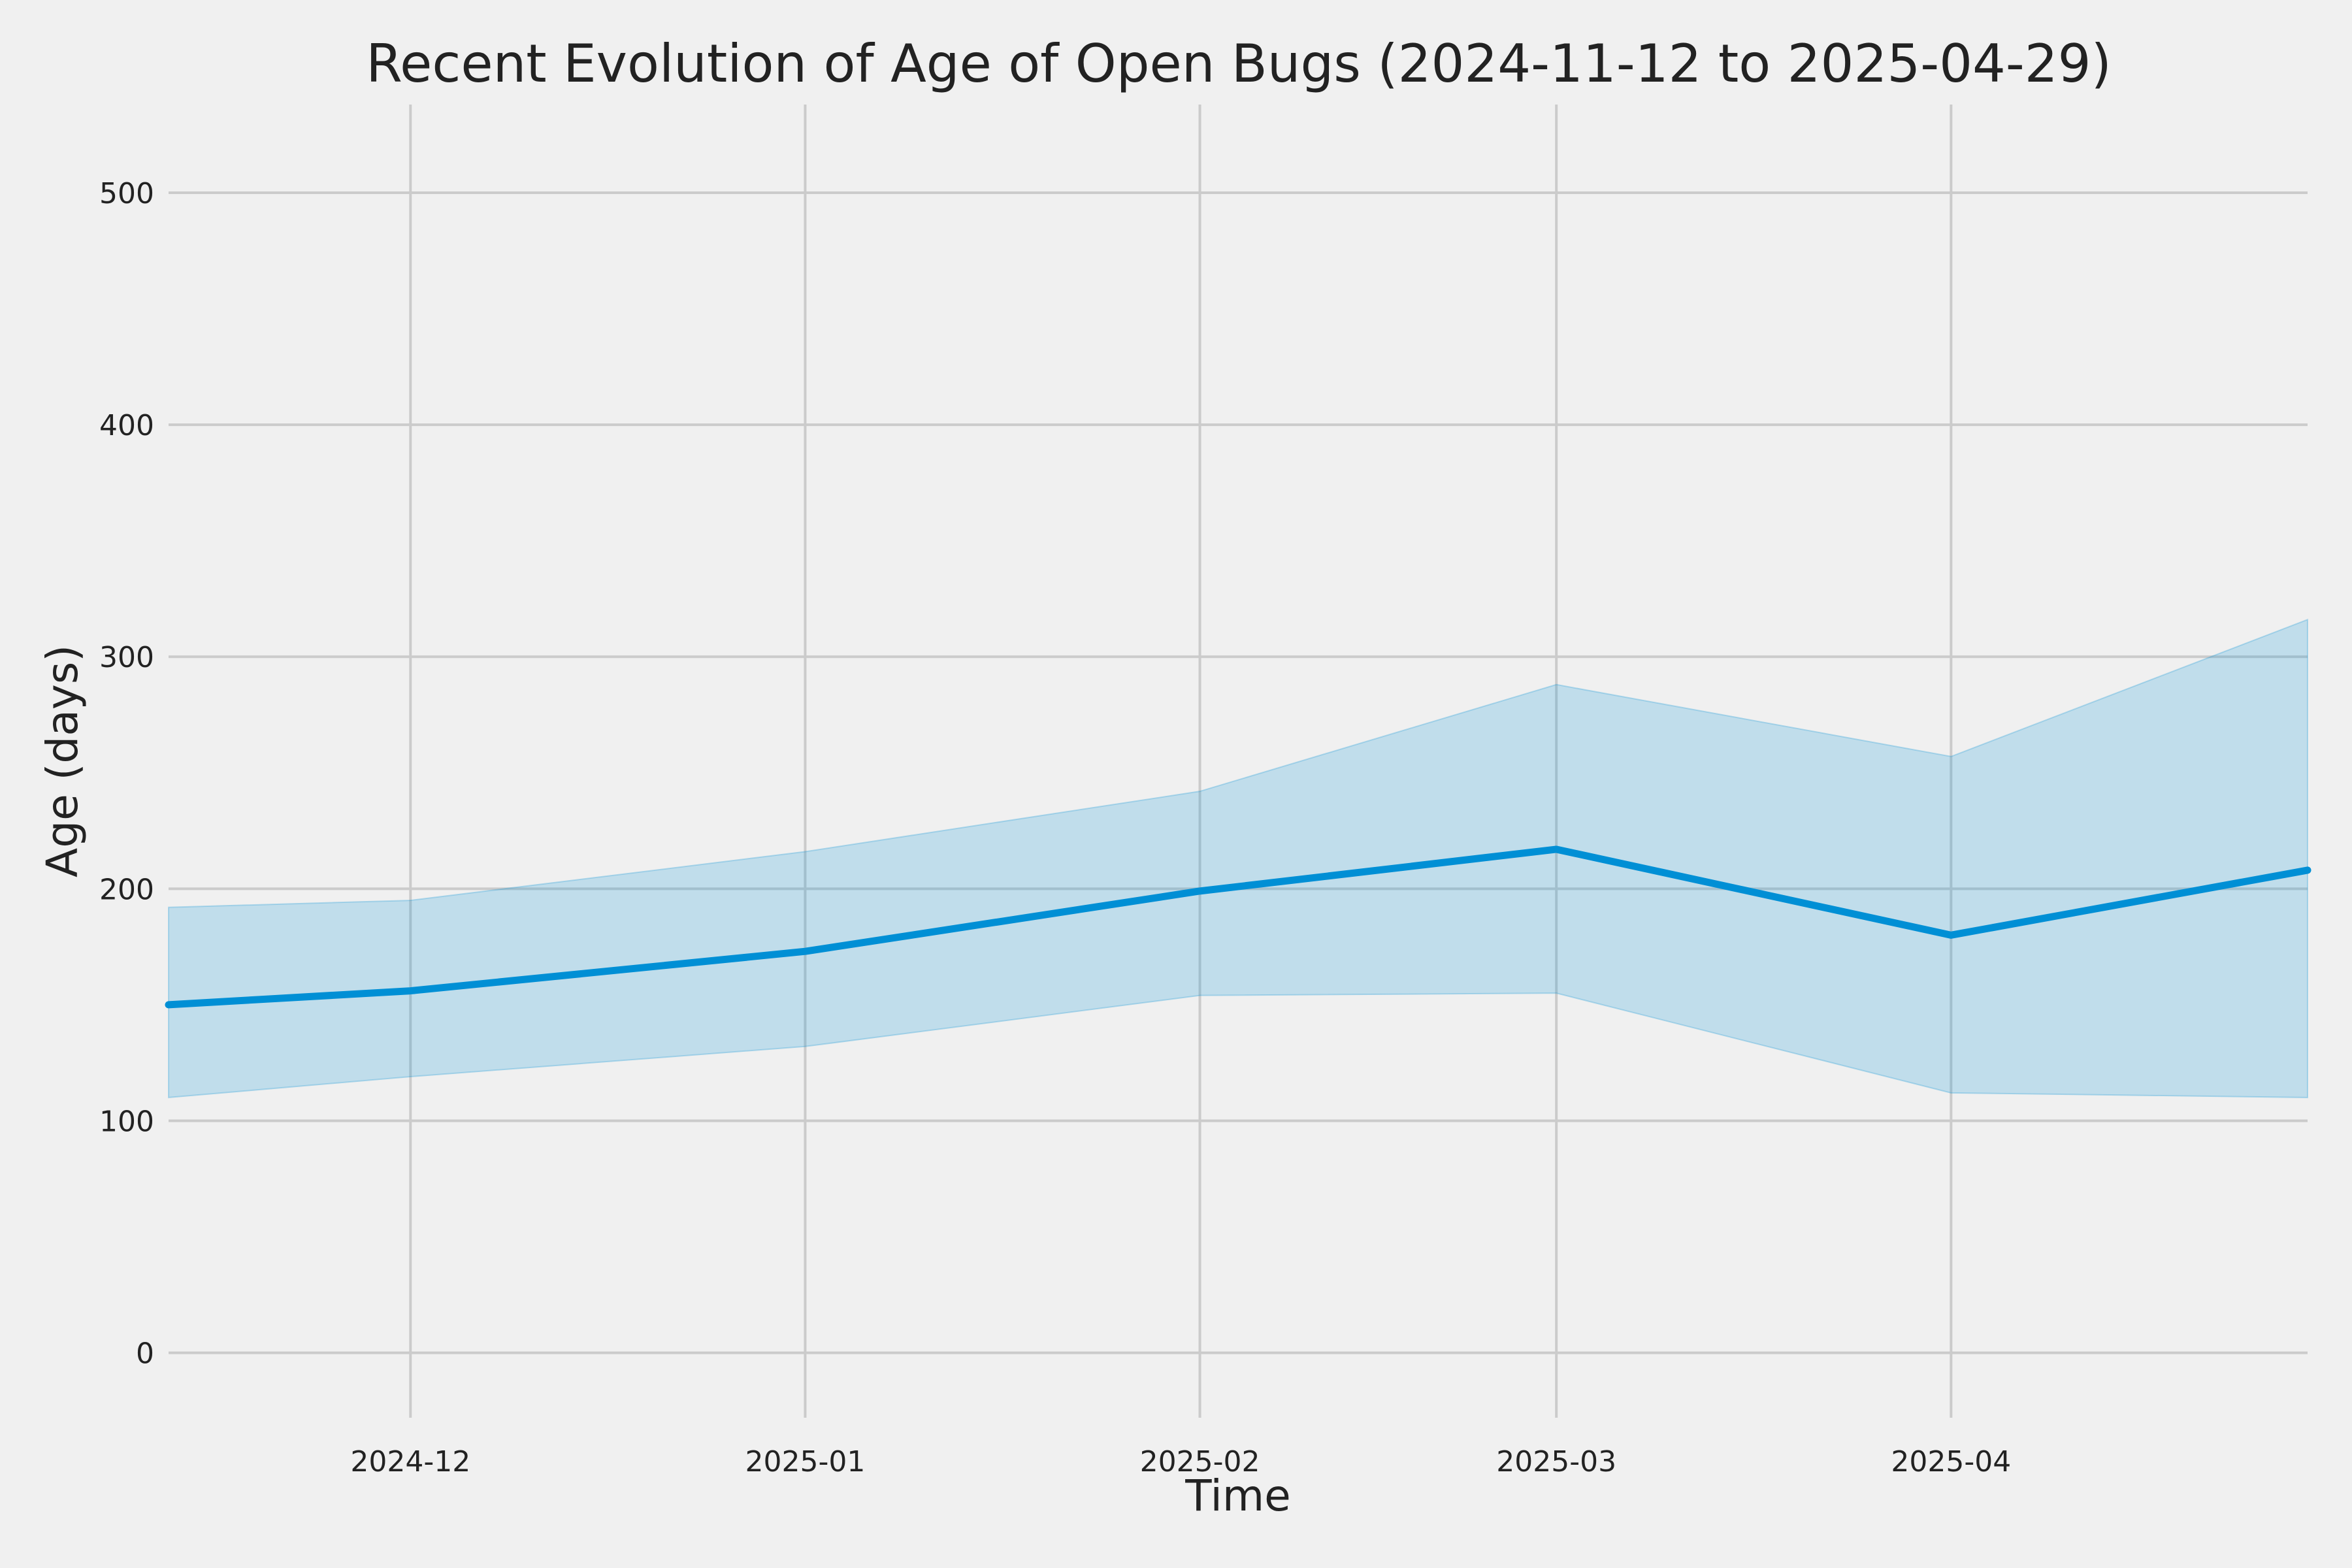 The image size is (2352, 1568). Describe the element at coordinates (1556, 1461) in the screenshot. I see `x-tick-label: 2025-03` at that location.